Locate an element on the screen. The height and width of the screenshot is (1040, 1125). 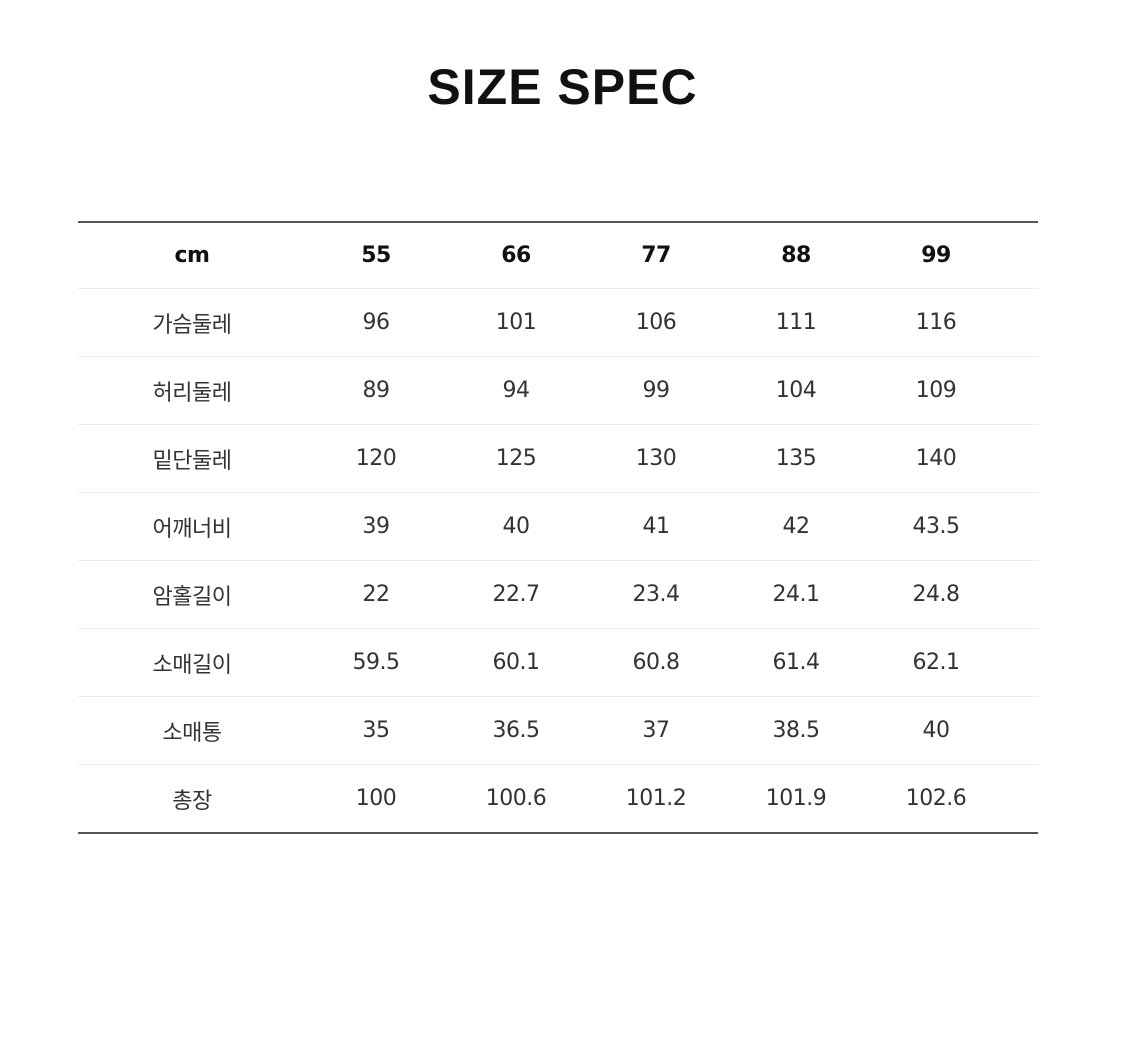
table-row: 어깨너비 39 40 41 42 43.5 is located at coordinates (558, 527).